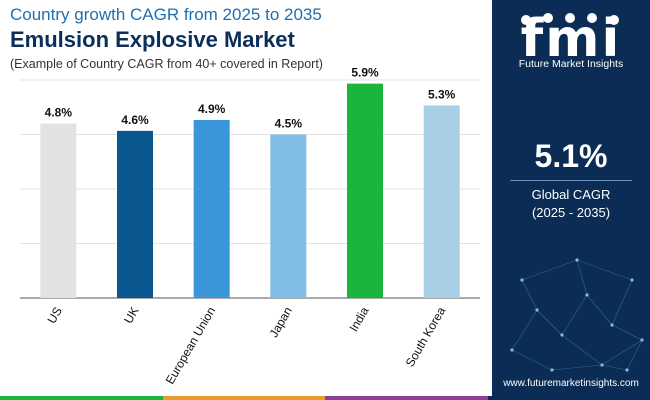  Describe the element at coordinates (577, 315) in the screenshot. I see `network-graphic-icon` at that location.